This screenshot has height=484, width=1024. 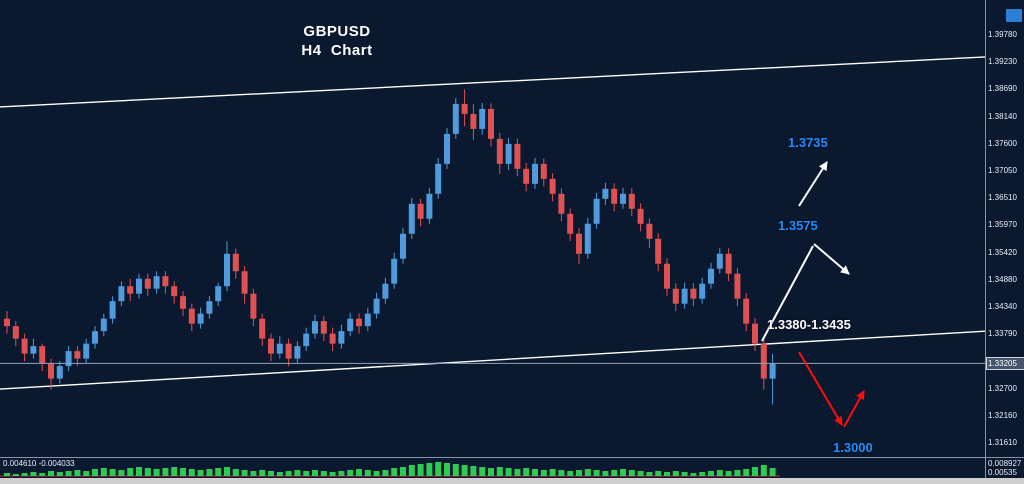 What do you see at coordinates (809, 324) in the screenshot?
I see `annotation-support-zone: 1.3380-1.3435` at bounding box center [809, 324].